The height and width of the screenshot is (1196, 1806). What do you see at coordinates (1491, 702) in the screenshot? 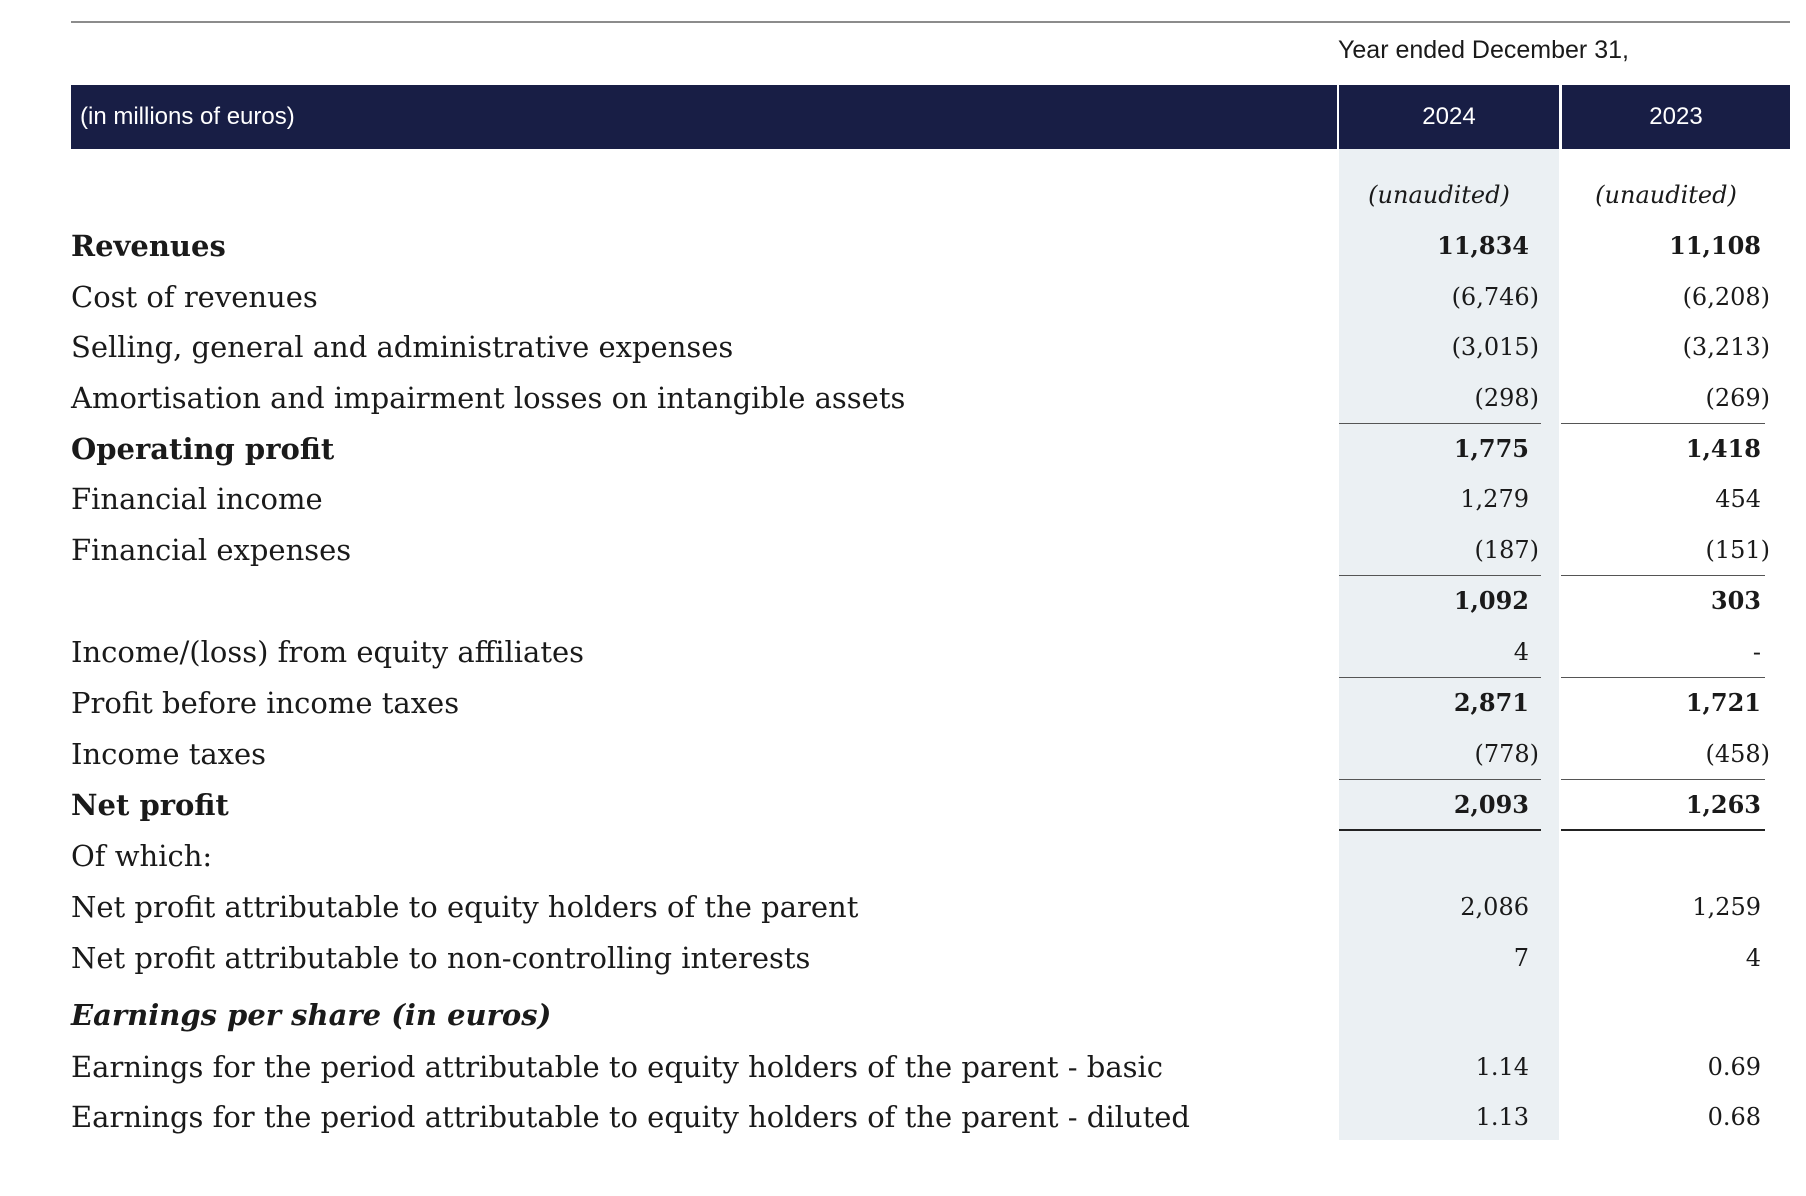
I see `value-2024: 2,871` at bounding box center [1491, 702].